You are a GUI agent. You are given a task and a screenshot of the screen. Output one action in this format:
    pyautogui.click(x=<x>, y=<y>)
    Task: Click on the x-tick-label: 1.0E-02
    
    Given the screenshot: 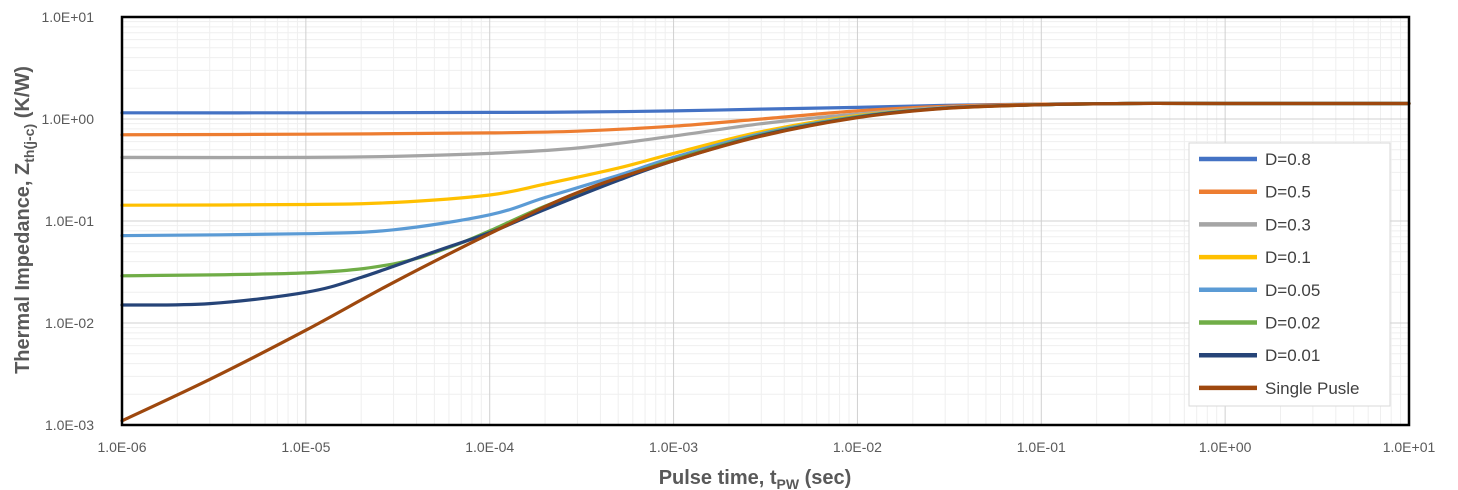 What is the action you would take?
    pyautogui.click(x=857, y=447)
    